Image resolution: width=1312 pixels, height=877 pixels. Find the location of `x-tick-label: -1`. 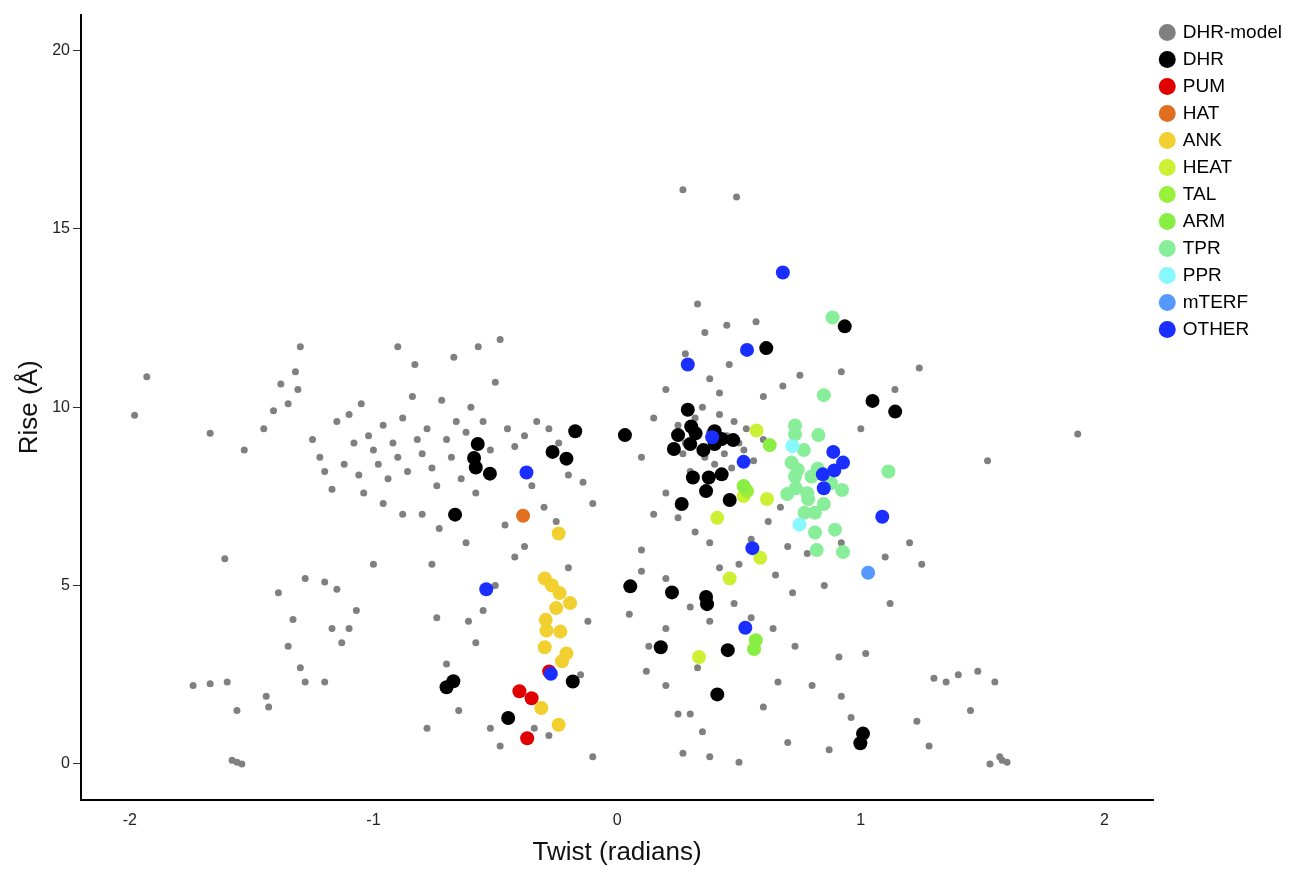

x-tick-label: -1 is located at coordinates (373, 819).